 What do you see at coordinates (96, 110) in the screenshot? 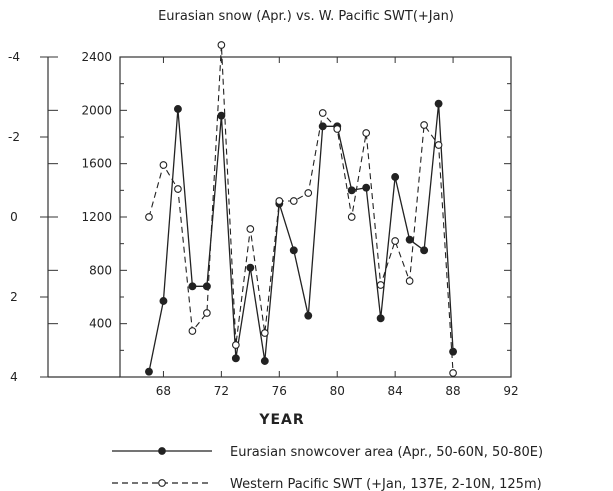
I see `y-tick-label: 2000` at bounding box center [96, 110].